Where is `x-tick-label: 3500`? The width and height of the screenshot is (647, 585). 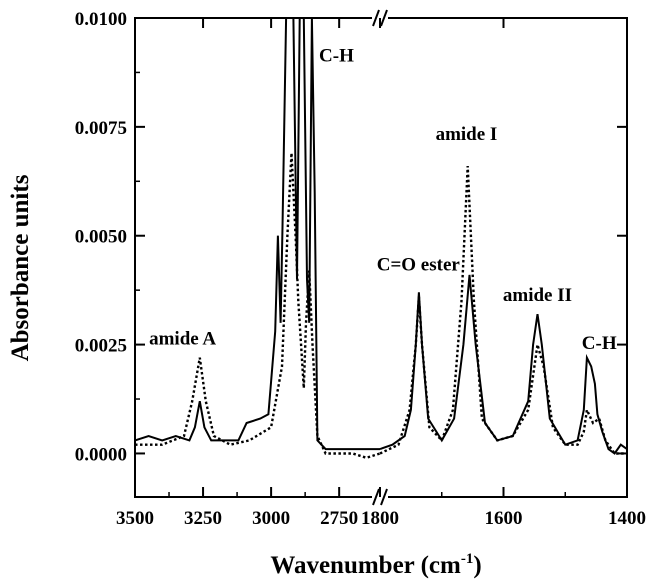 x-tick-label: 3500 is located at coordinates (135, 518).